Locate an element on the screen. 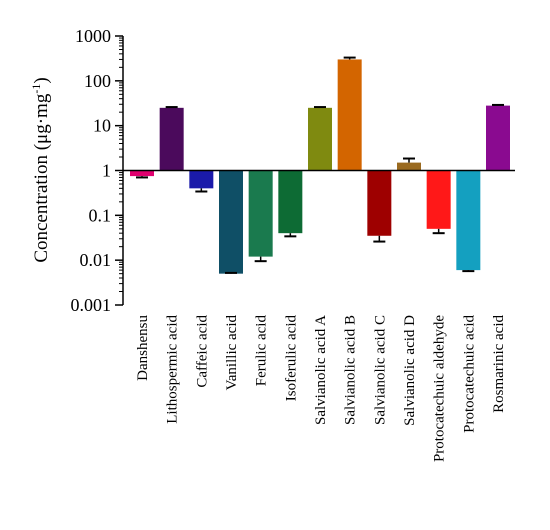 This screenshot has height=530, width=550. x-tick-label-12: Rosmarinic acid is located at coordinates (499, 364).